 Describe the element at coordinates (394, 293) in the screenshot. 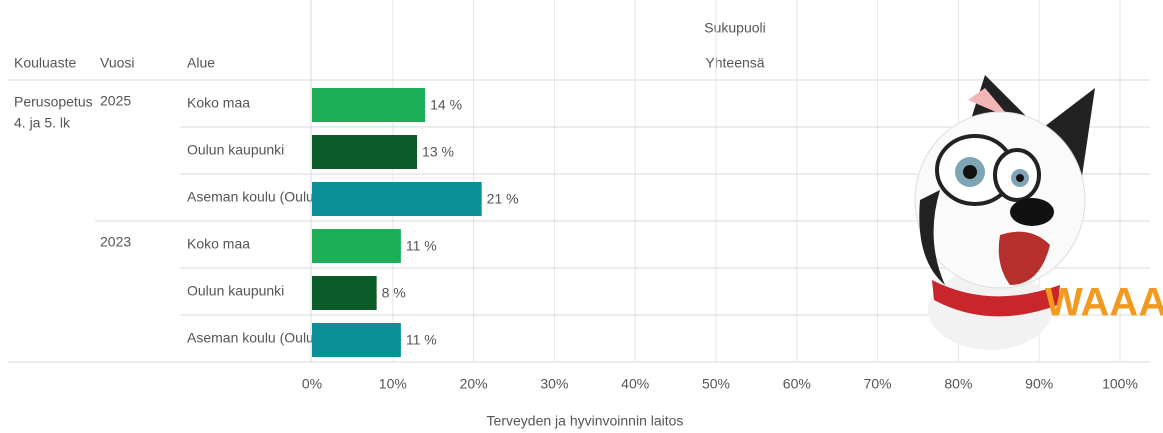

I see `value-label: 8 %` at that location.